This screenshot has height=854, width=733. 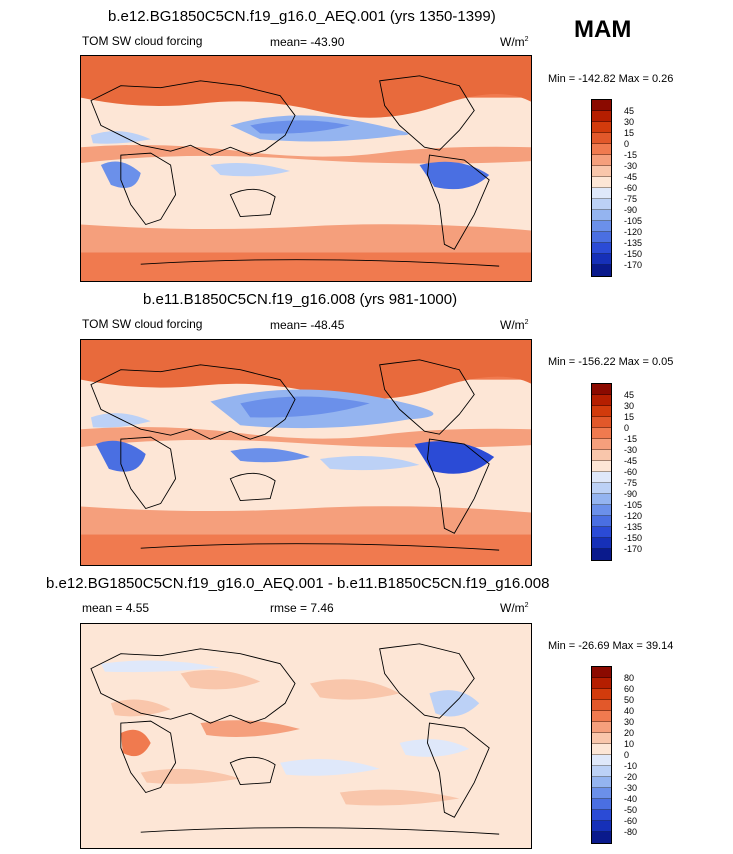 I want to click on panel1-units: W/m2, so click(x=514, y=42).